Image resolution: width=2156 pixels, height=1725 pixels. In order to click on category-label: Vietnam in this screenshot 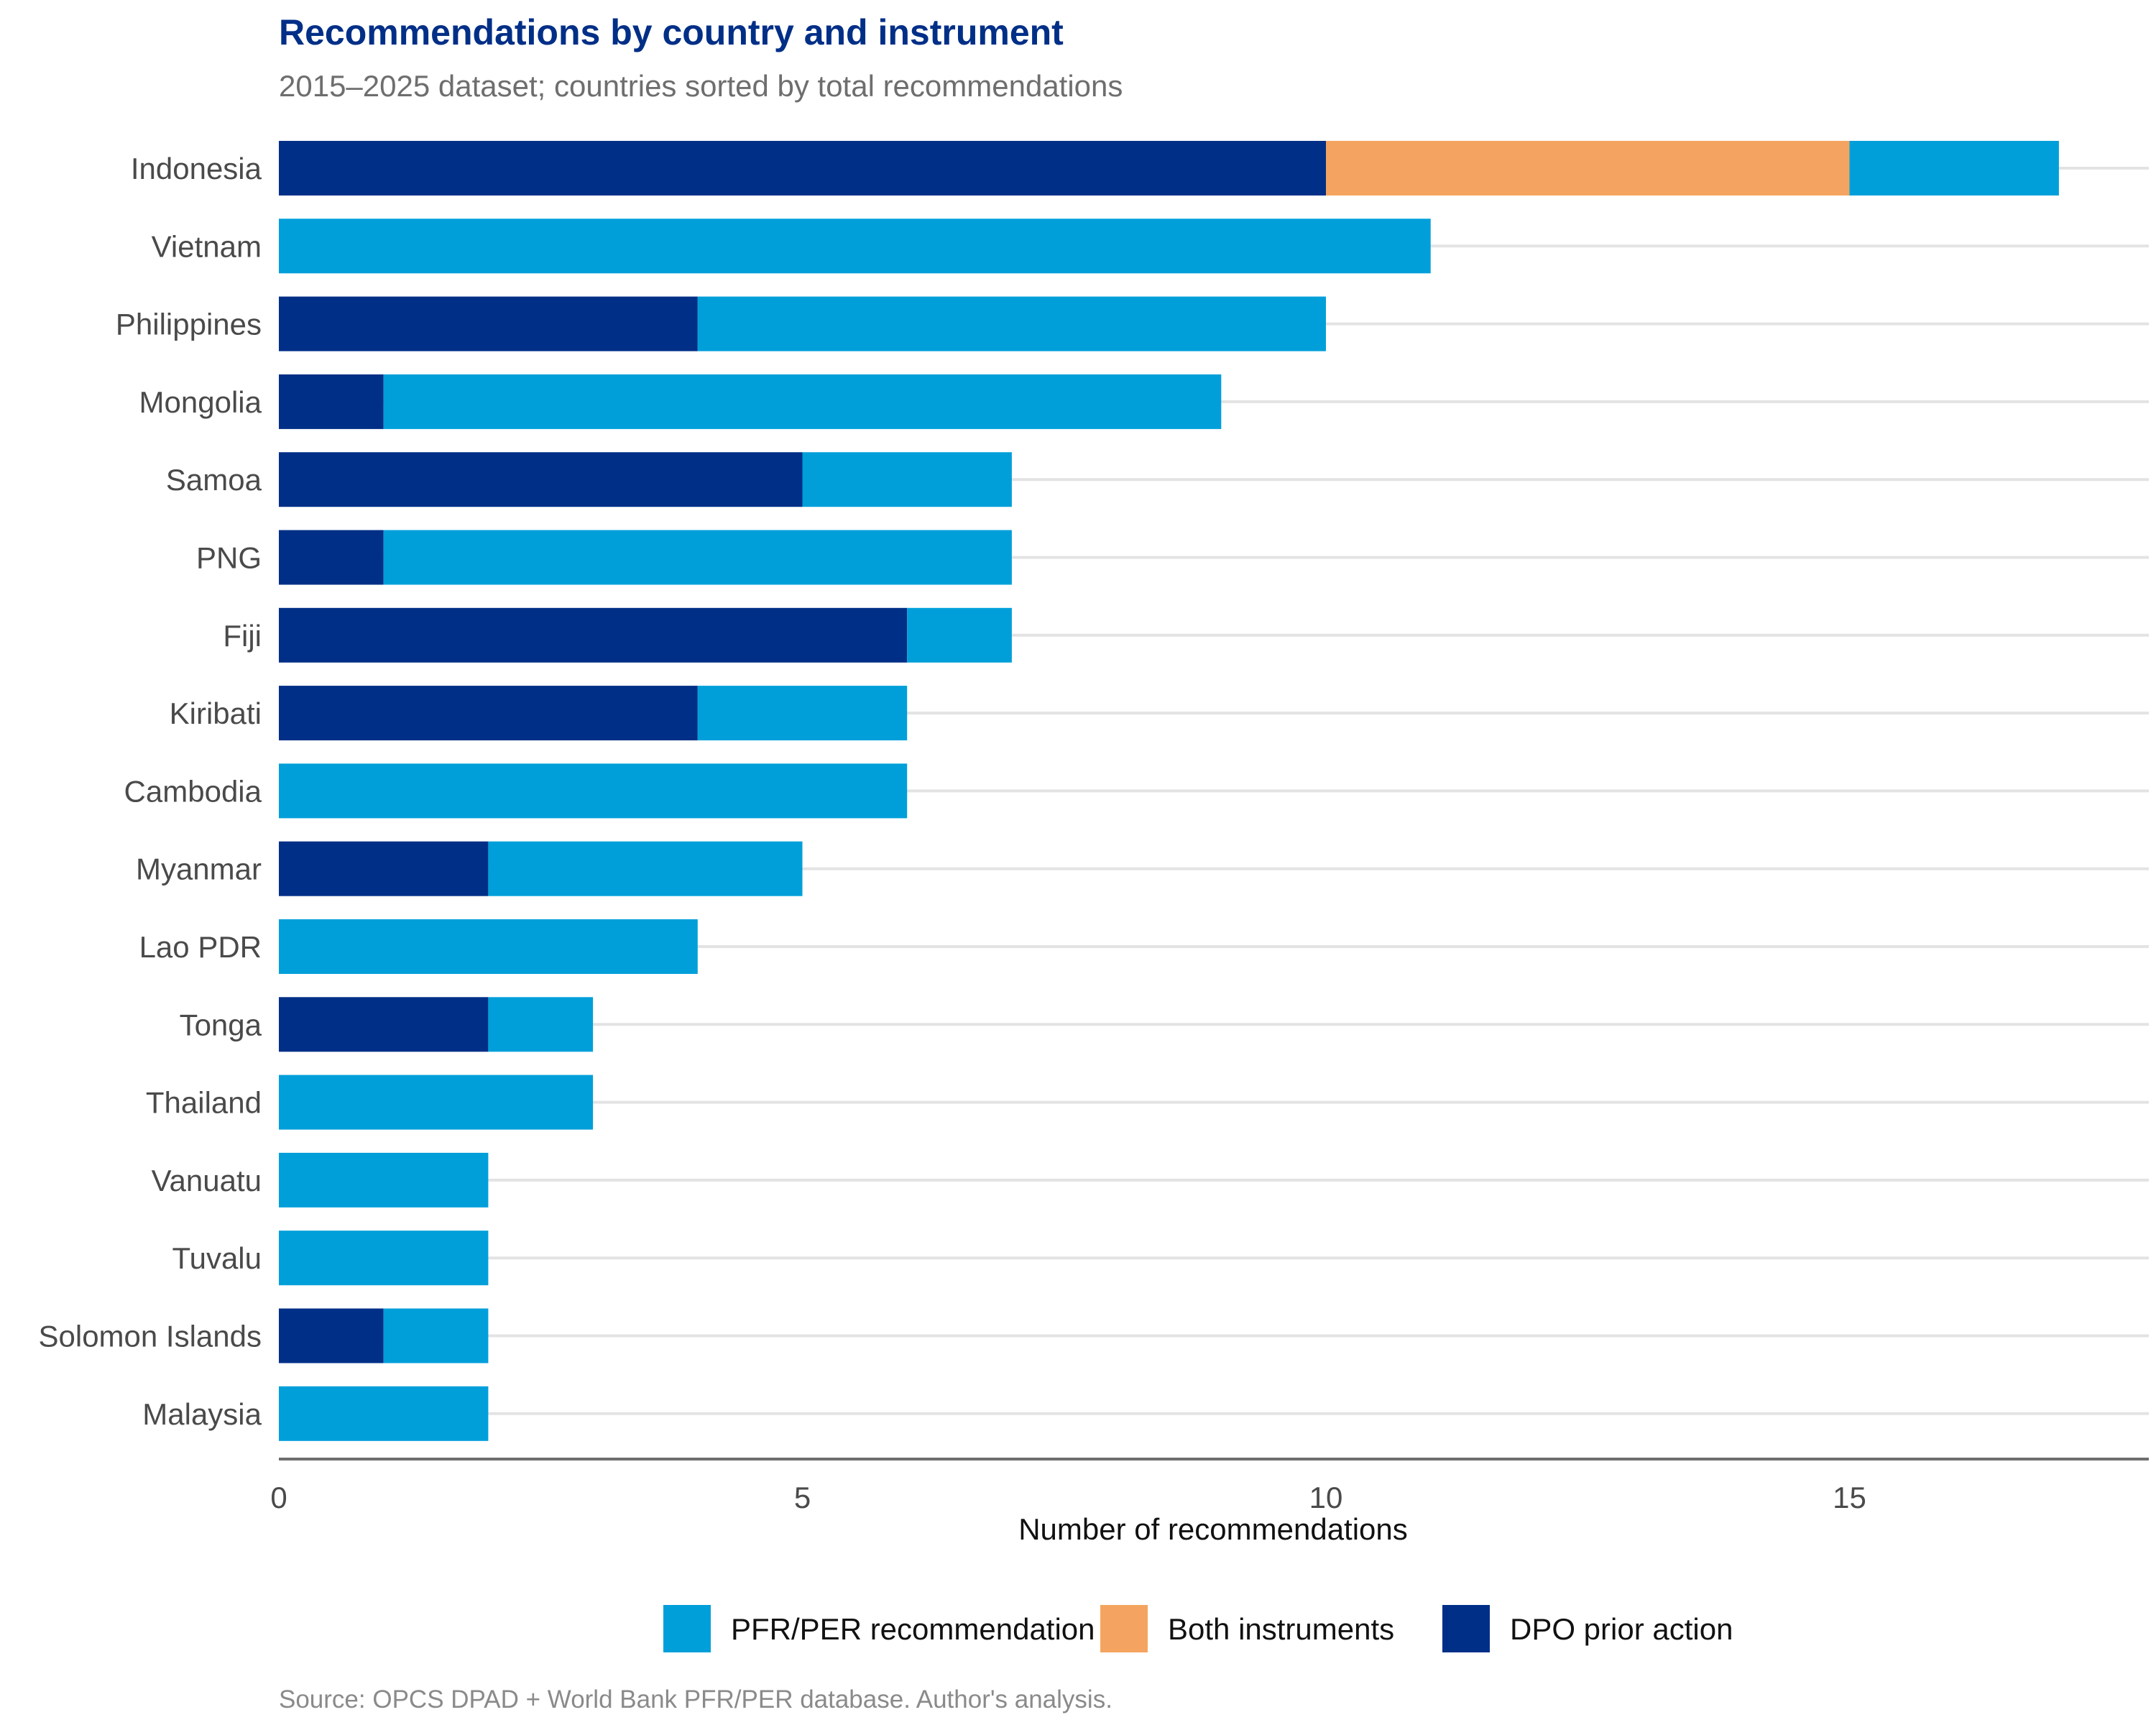, I will do `click(207, 246)`.